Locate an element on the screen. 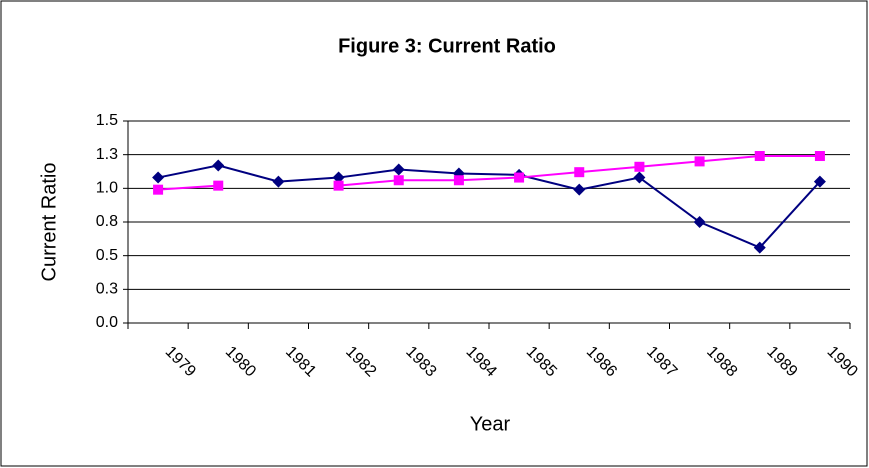 The width and height of the screenshot is (869, 468). y-tick-label: 1.5 is located at coordinates (107, 120).